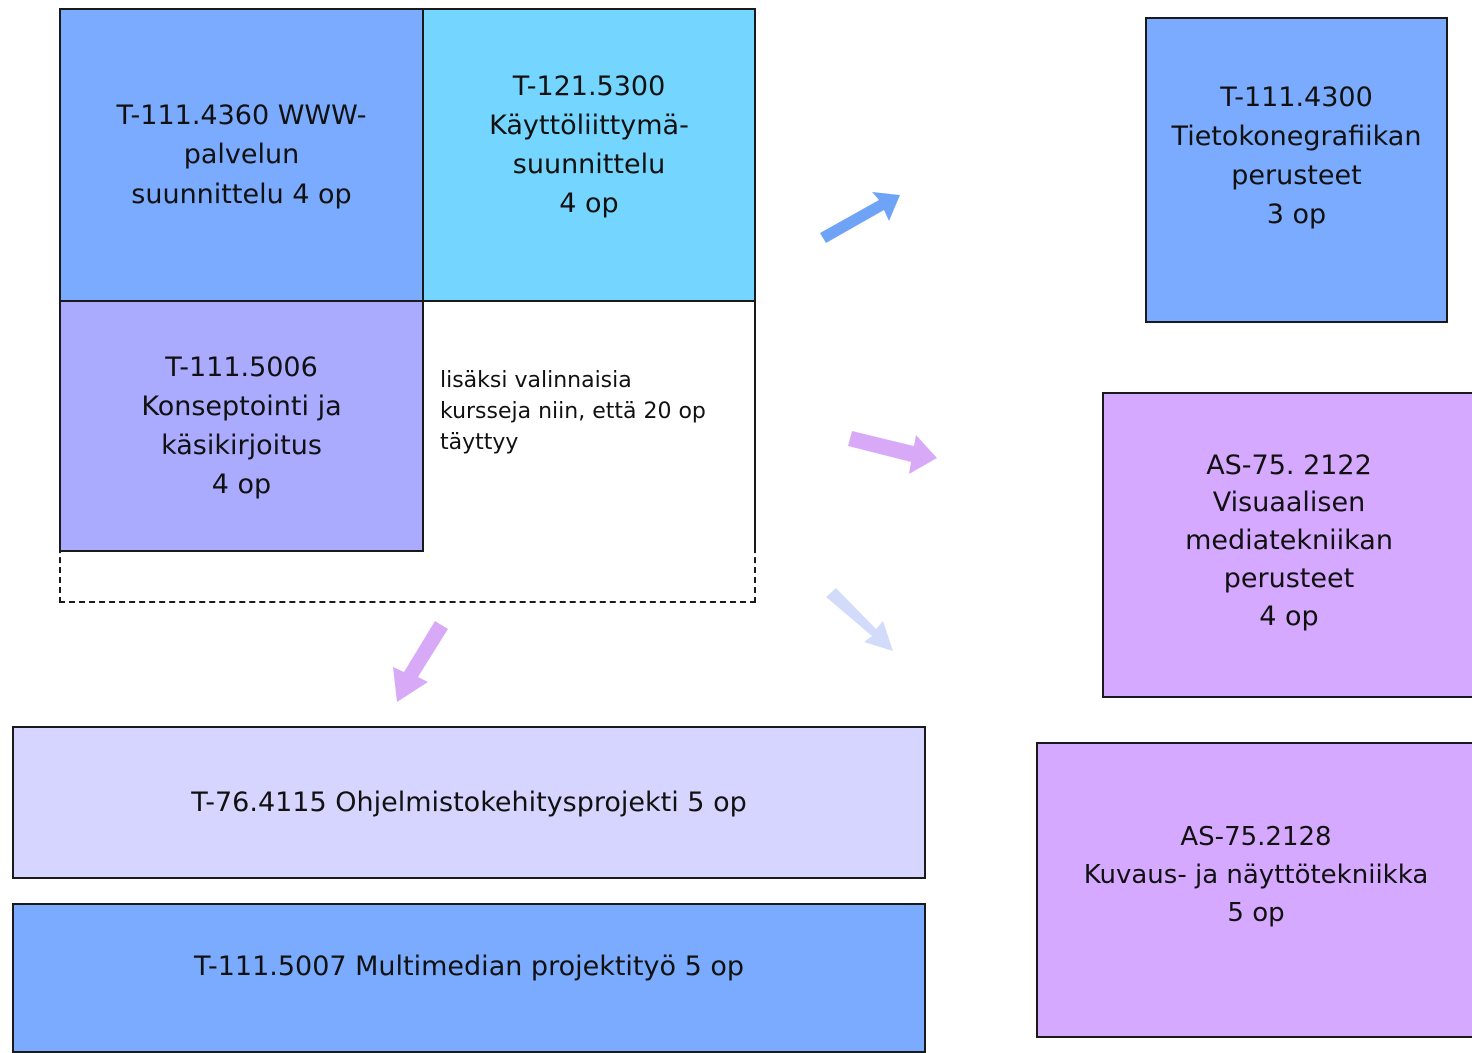  I want to click on note-line: kursseja niin, että 20 op, so click(573, 411).